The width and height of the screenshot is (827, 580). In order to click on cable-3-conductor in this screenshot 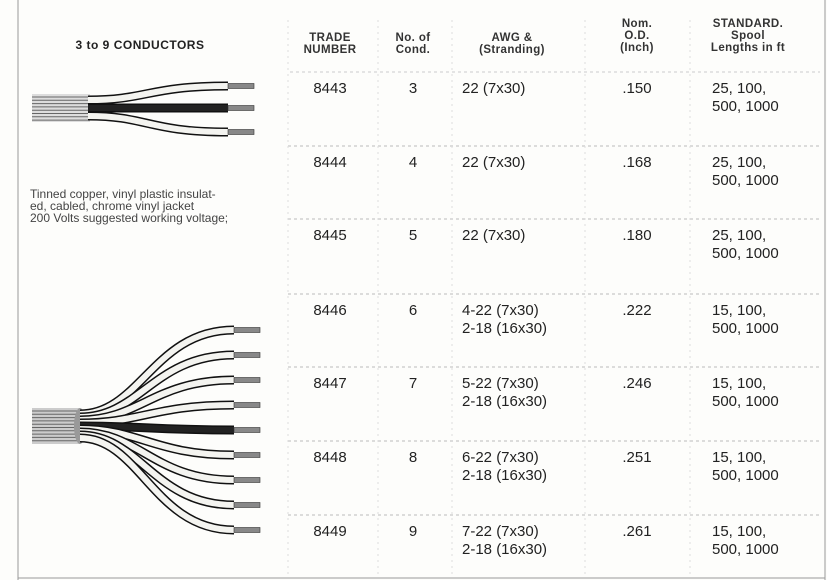, I will do `click(143, 109)`.